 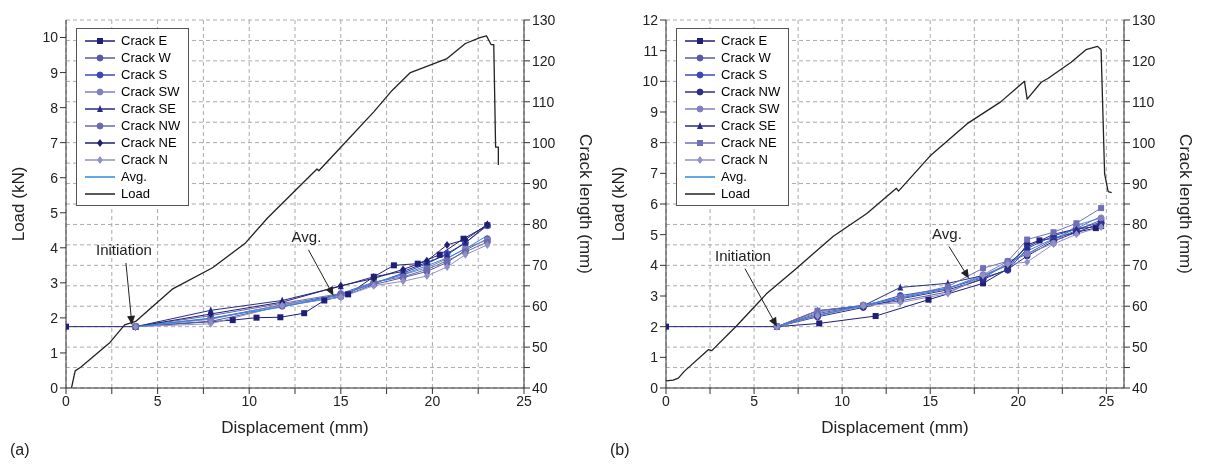 I want to click on text: (b), so click(x=620, y=449).